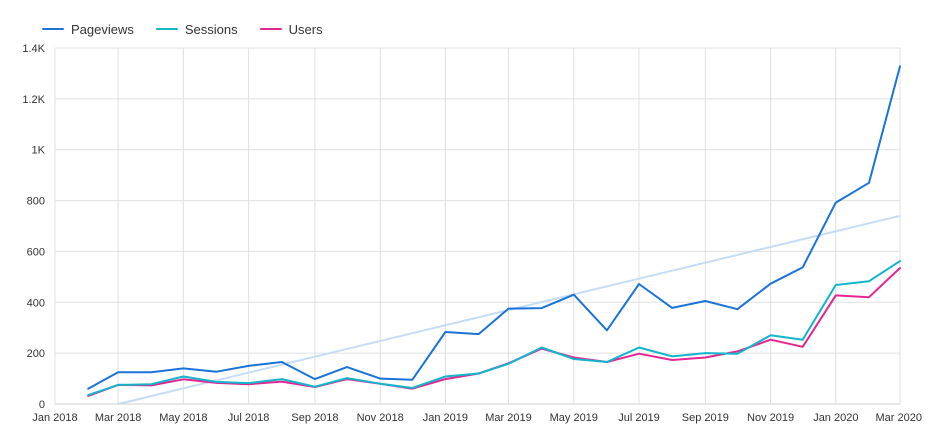  What do you see at coordinates (36, 354) in the screenshot?
I see `y-tick-label: 200` at bounding box center [36, 354].